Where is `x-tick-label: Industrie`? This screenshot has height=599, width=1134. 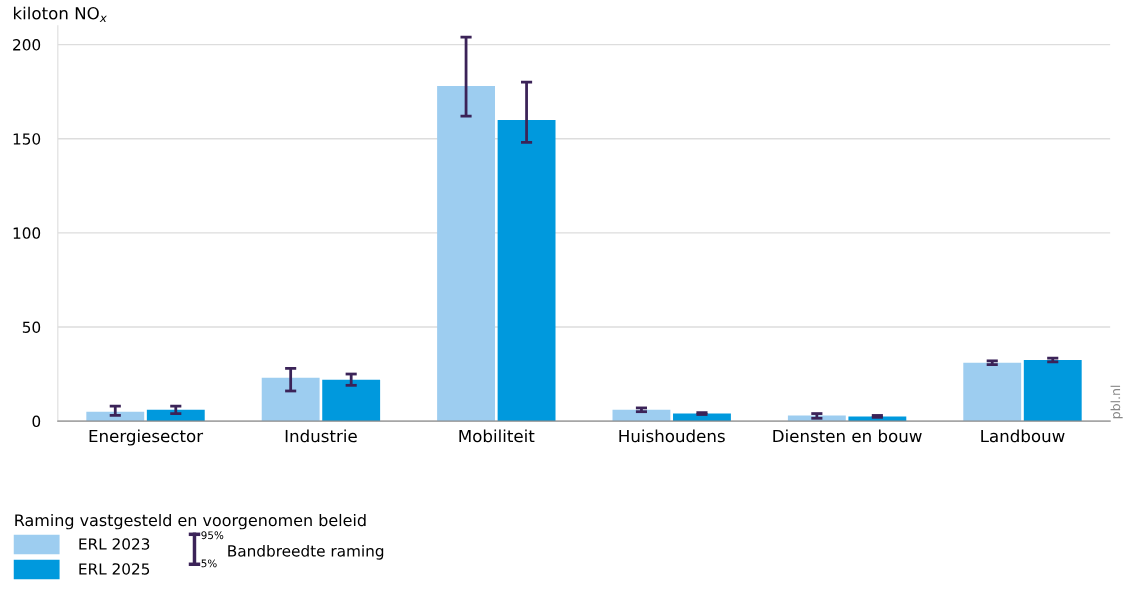
x-tick-label: Industrie is located at coordinates (321, 436).